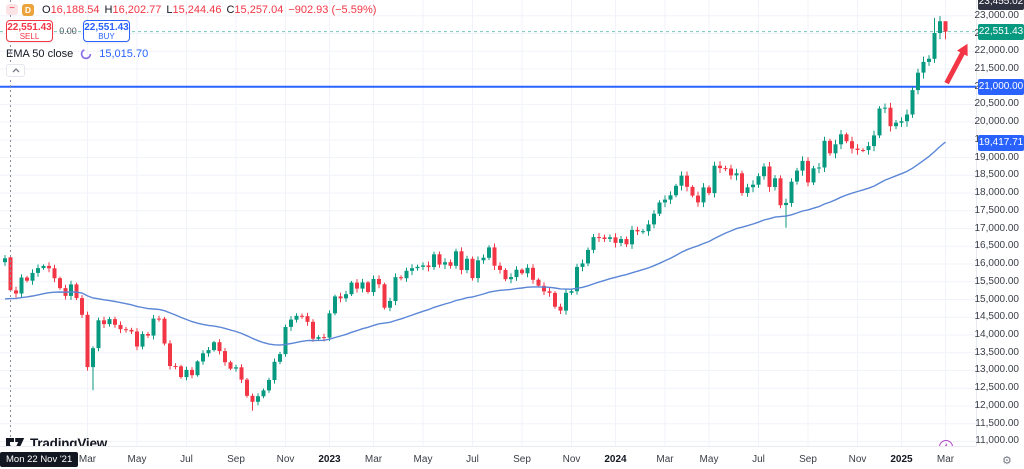 The width and height of the screenshot is (1024, 469). I want to click on price-tick-label: 23,000.00, so click(997, 15).